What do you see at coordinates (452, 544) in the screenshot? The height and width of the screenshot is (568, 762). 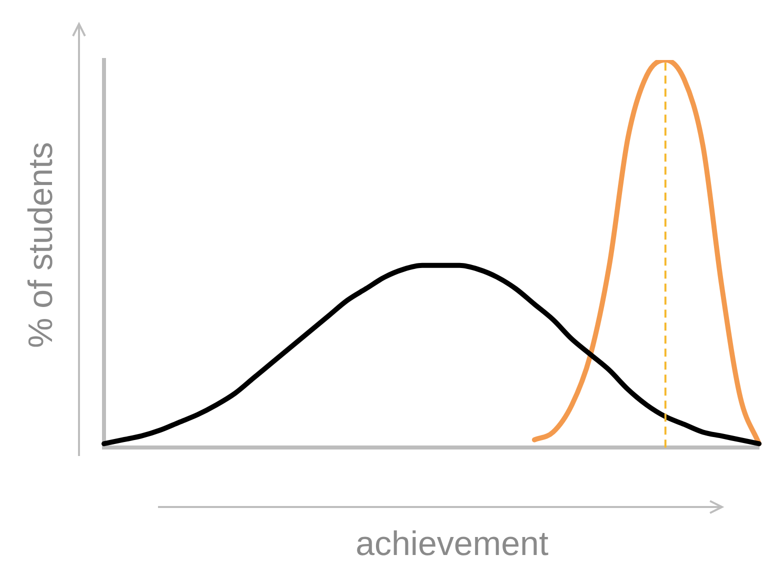 I see `x-axis-title: achievement` at bounding box center [452, 544].